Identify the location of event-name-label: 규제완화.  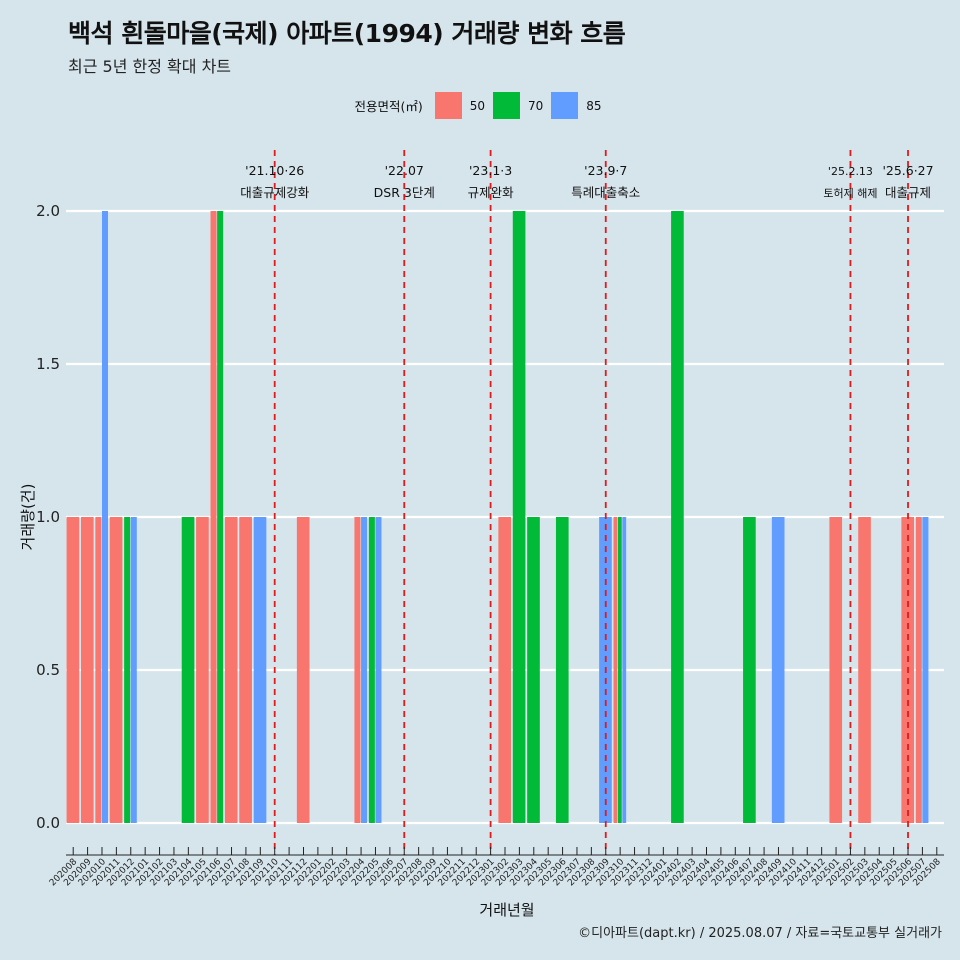
(491, 192).